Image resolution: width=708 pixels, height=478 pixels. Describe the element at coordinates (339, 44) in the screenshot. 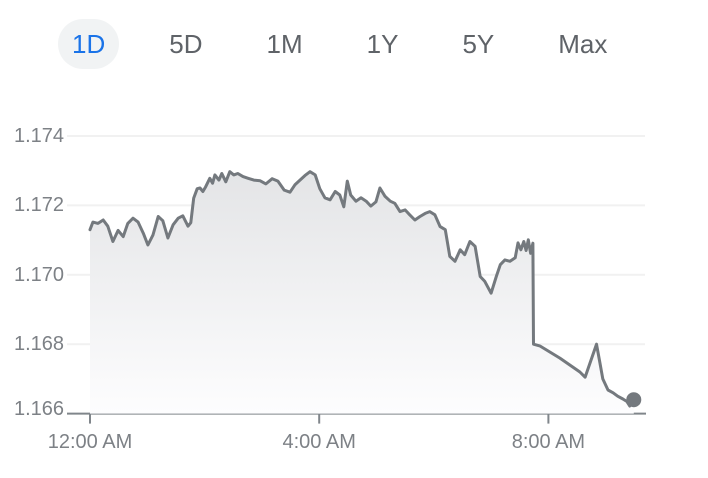

I see `time-range-tabs: 1D 5D 1M 1Y 5Y Max` at that location.